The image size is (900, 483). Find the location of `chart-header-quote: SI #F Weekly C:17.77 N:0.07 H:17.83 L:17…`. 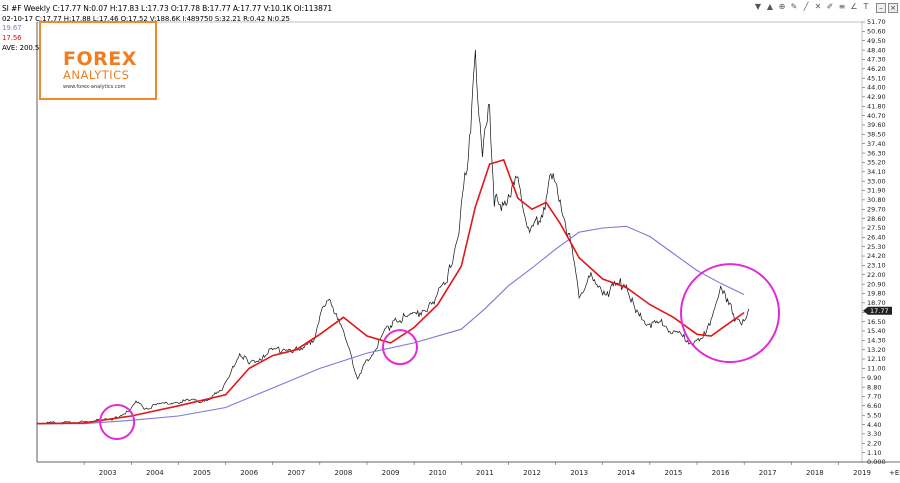

chart-header-quote: SI #F Weekly C:17.77 N:0.07 H:17.83 L:17… is located at coordinates (167, 8).